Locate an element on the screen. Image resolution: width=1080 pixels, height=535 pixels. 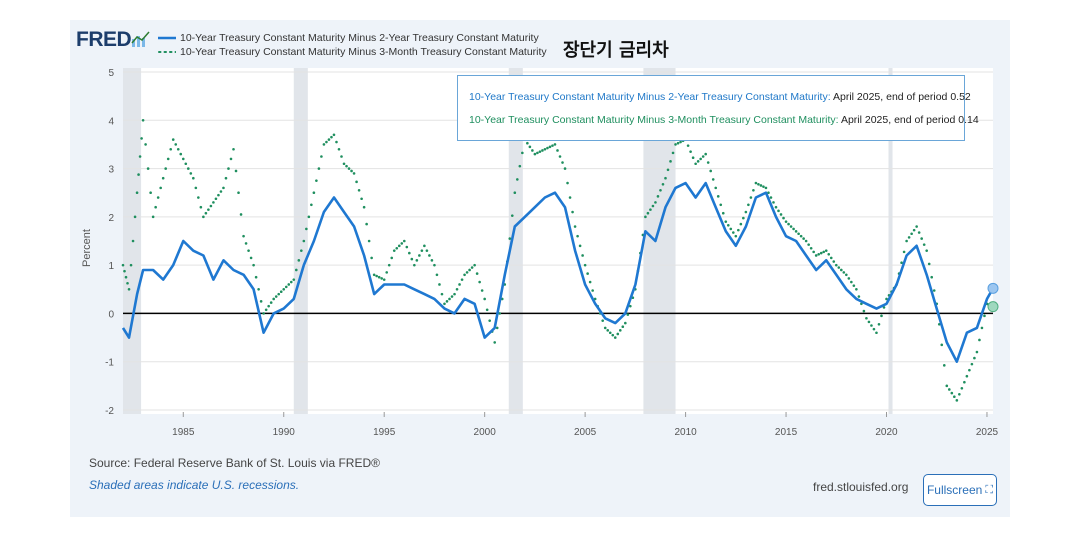
x-tick-label: 2000 is located at coordinates (485, 432).